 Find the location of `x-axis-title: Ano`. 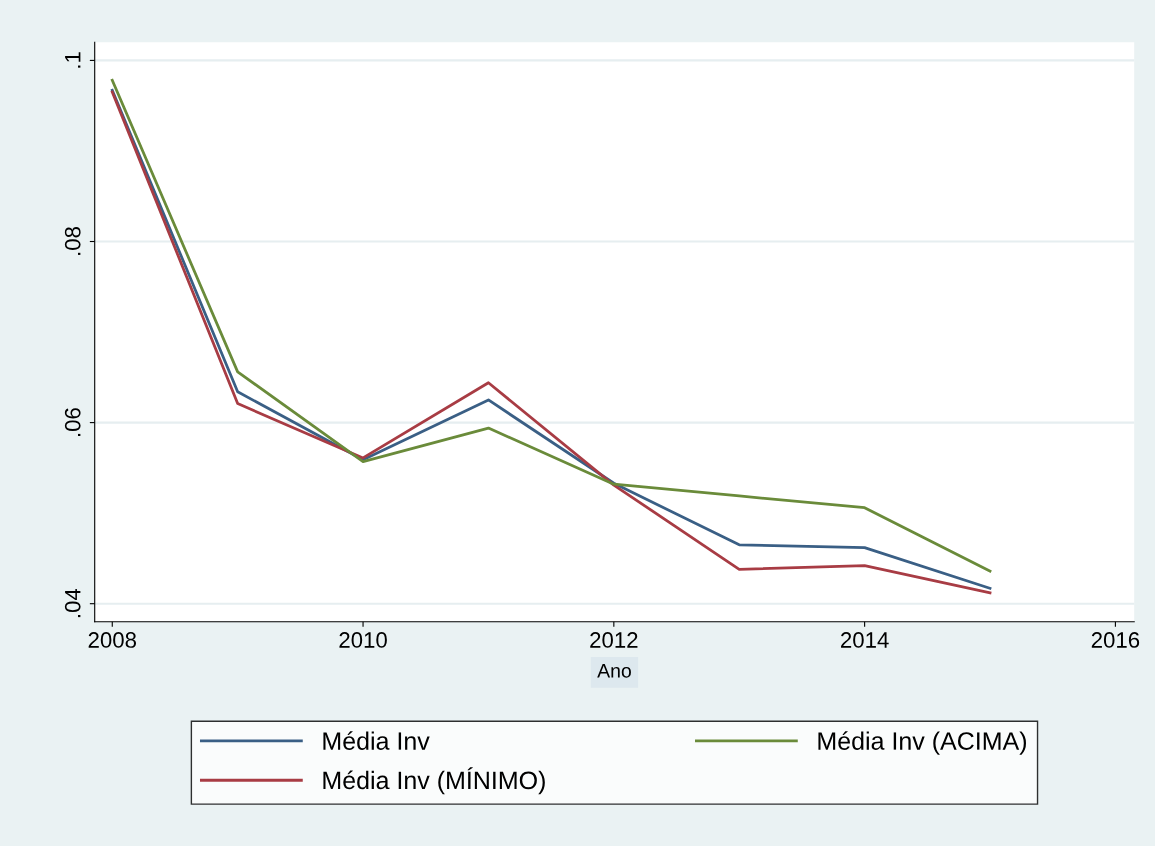

x-axis-title: Ano is located at coordinates (614, 671).